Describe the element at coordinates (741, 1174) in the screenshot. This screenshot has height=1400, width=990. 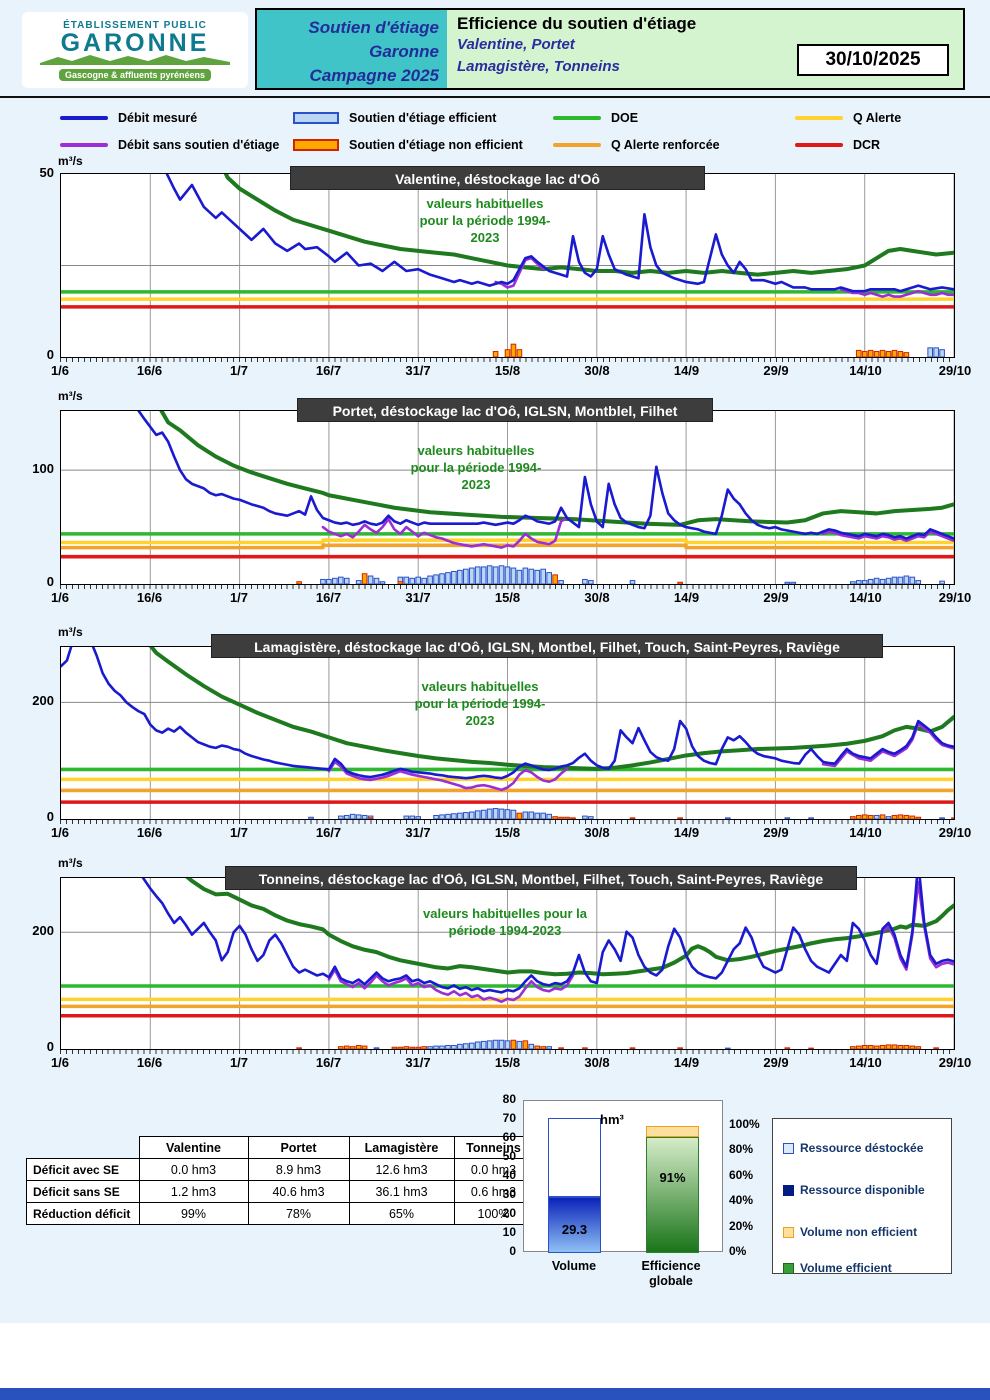
I see `right-axis-label: 60%` at that location.